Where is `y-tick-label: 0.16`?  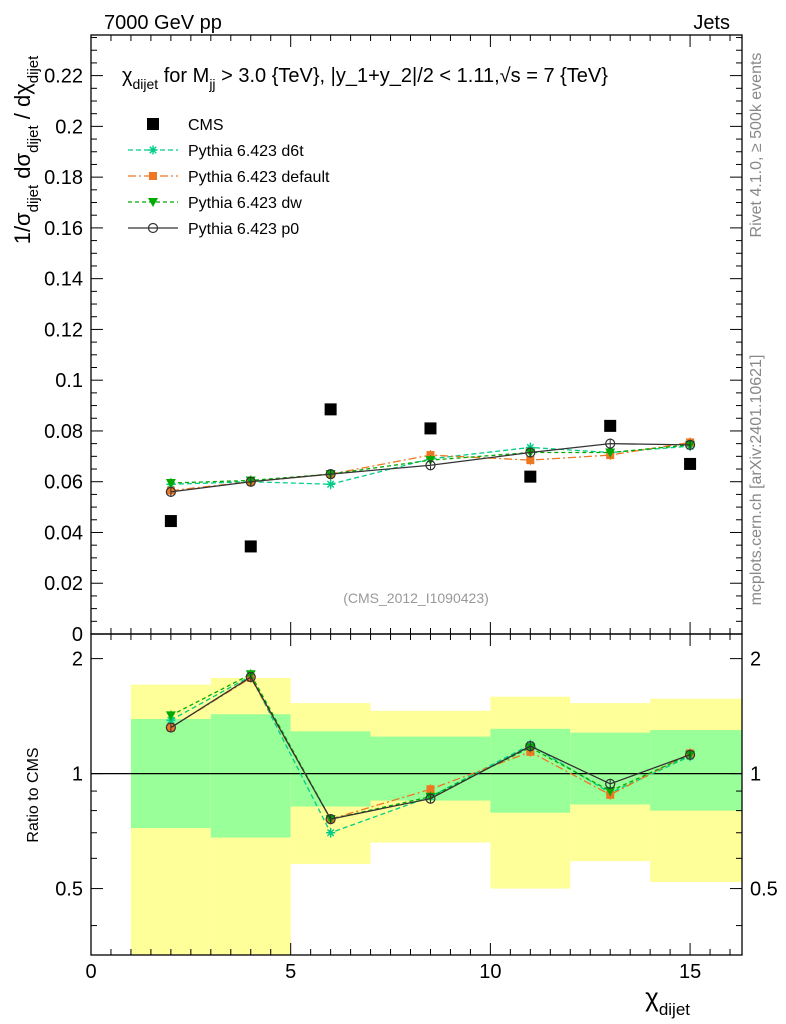 y-tick-label: 0.16 is located at coordinates (63, 229).